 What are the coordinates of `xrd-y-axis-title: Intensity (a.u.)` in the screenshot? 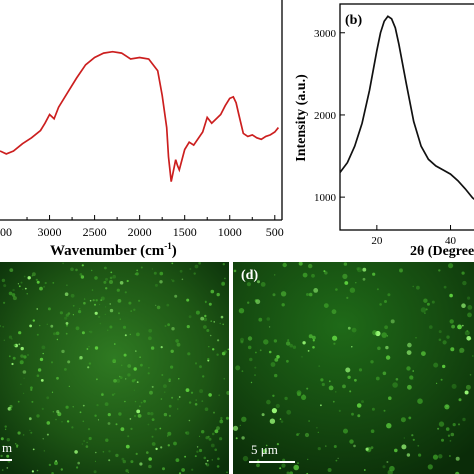 It's located at (301, 118).